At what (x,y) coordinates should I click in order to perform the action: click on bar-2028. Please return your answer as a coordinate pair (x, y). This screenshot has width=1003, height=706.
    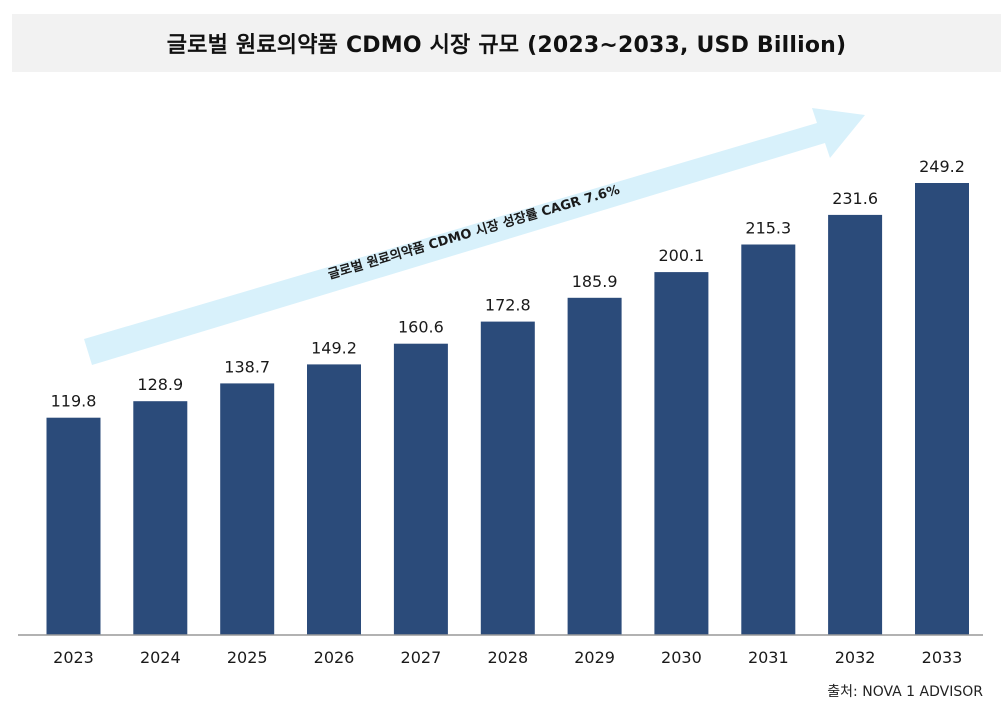
    Looking at the image, I should click on (507, 478).